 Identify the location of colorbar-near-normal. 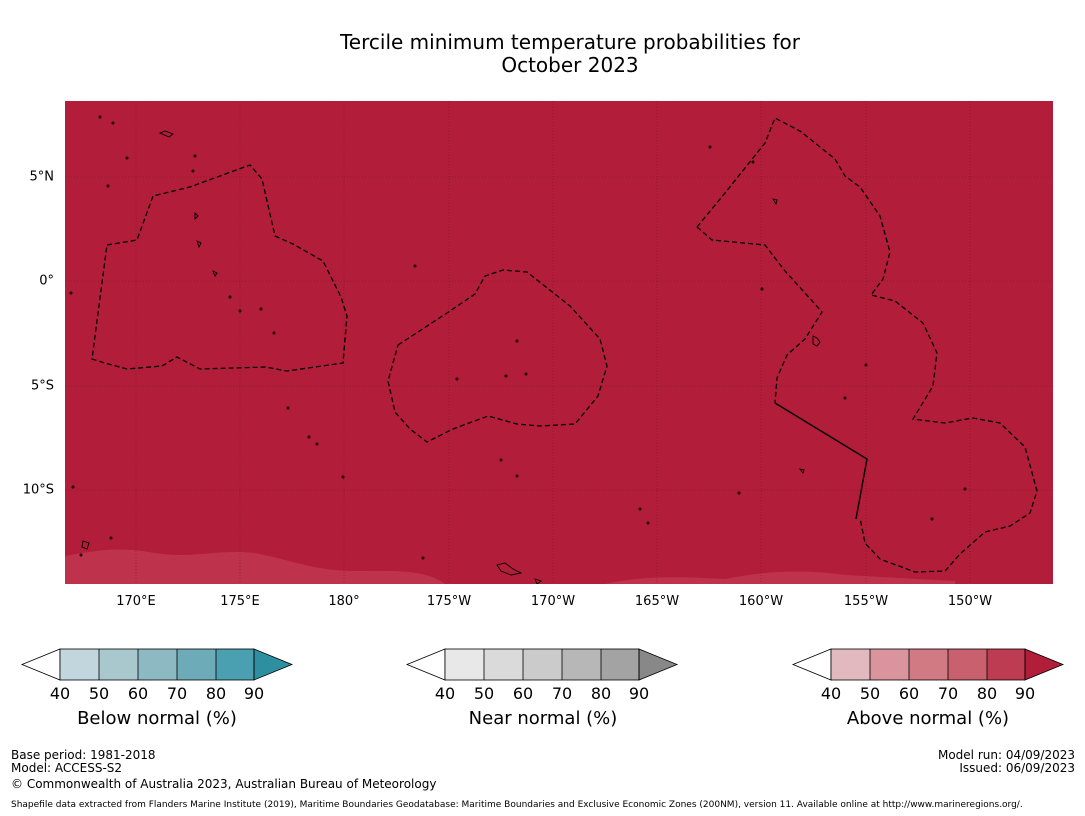
(542, 664).